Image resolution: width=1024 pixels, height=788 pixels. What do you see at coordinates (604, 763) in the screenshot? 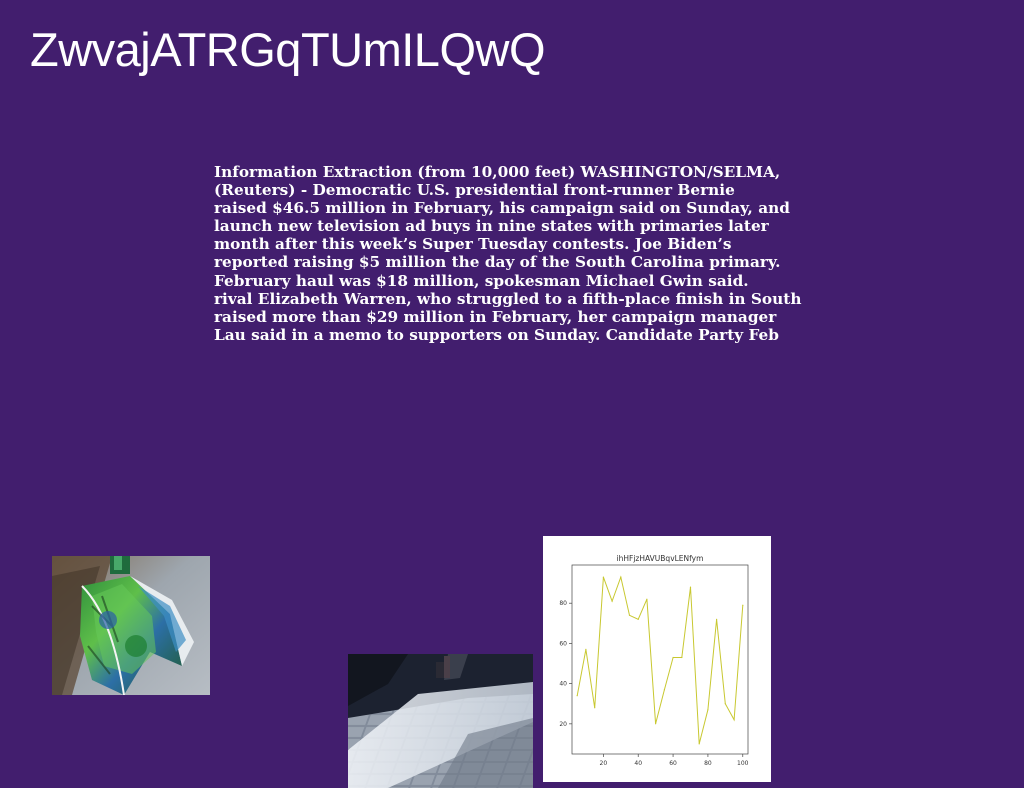
I see `x-tick-label: 20` at bounding box center [604, 763].